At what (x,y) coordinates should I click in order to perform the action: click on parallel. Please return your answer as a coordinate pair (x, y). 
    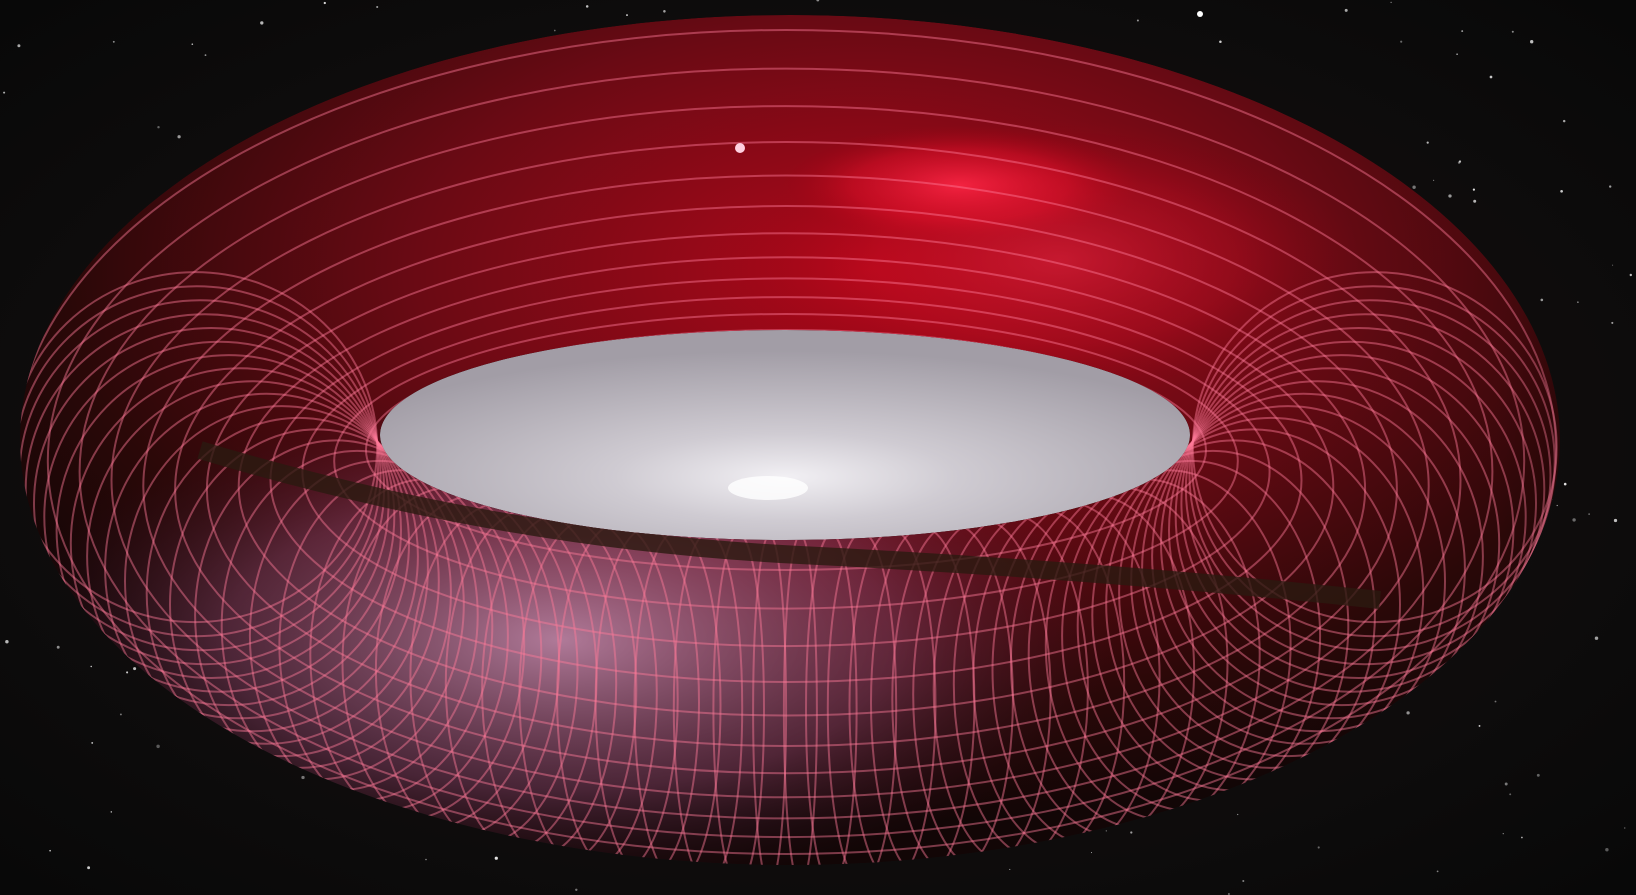
    Looking at the image, I should click on (786, 450).